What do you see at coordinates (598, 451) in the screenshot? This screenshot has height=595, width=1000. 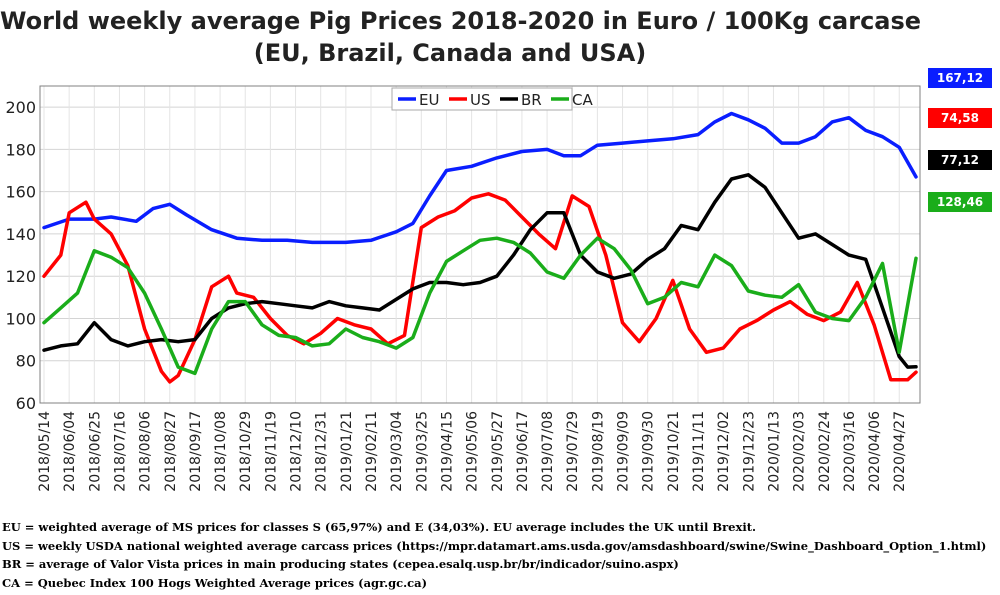 I see `x-tick-label: 2019/08/19` at bounding box center [598, 451].